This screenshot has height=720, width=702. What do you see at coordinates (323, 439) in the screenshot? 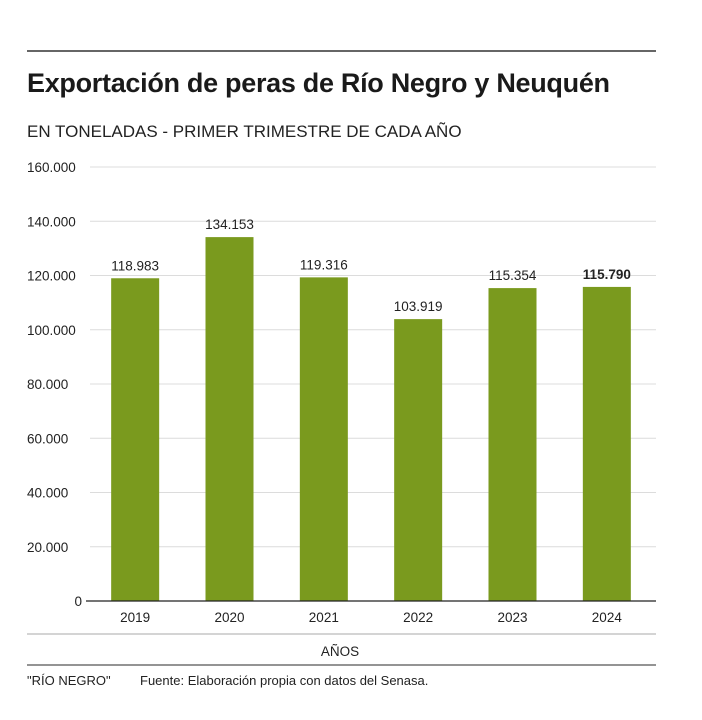
I see `bar-2021` at bounding box center [323, 439].